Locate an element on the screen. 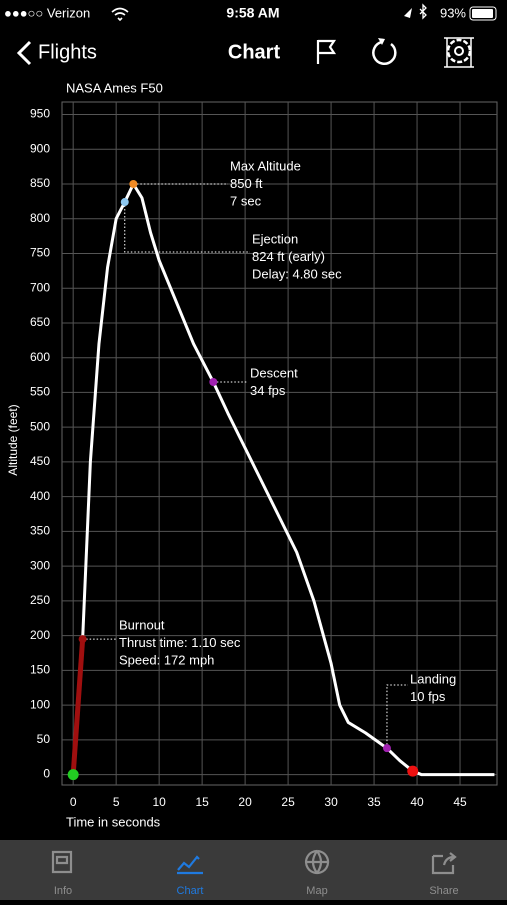  annotation-text: Thrust time: 1.10 sec is located at coordinates (180, 642).